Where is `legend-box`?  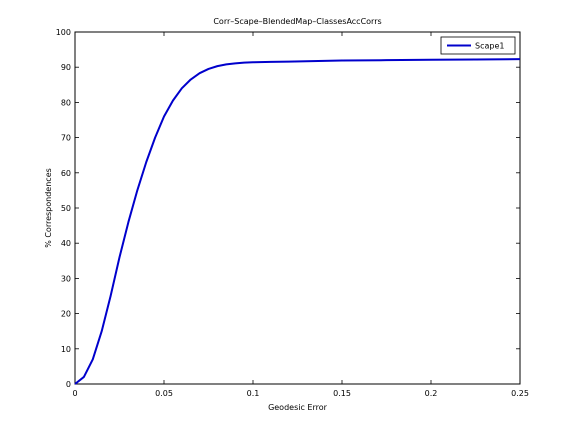 legend-box is located at coordinates (478, 45).